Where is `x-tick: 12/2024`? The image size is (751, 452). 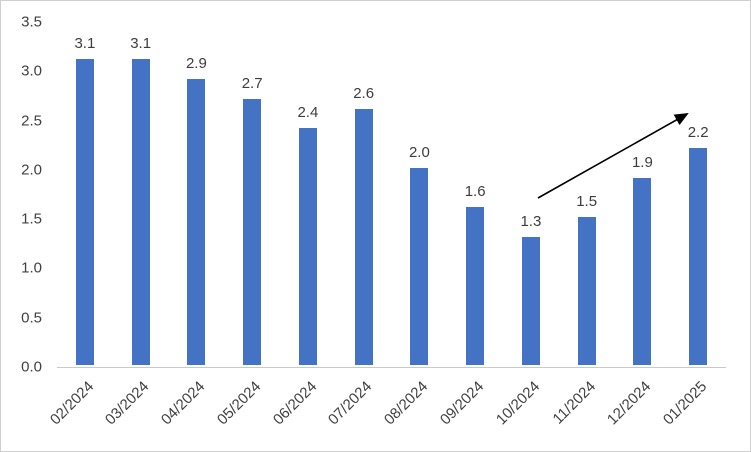 x-tick: 12/2024 is located at coordinates (637, 409).